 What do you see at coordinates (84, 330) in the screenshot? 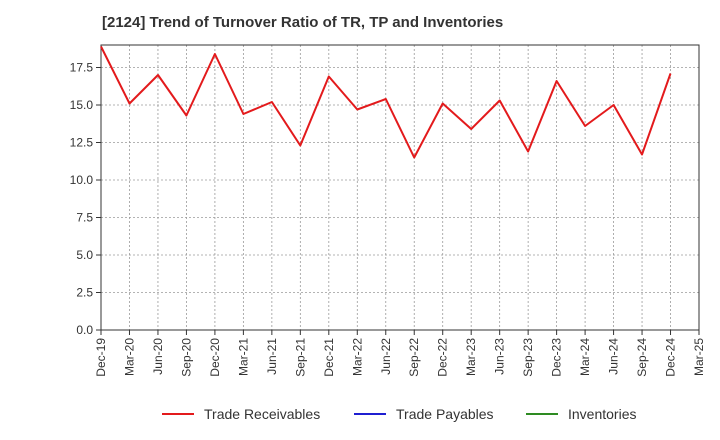
I see `y-tick-label: 0.0` at bounding box center [84, 330].